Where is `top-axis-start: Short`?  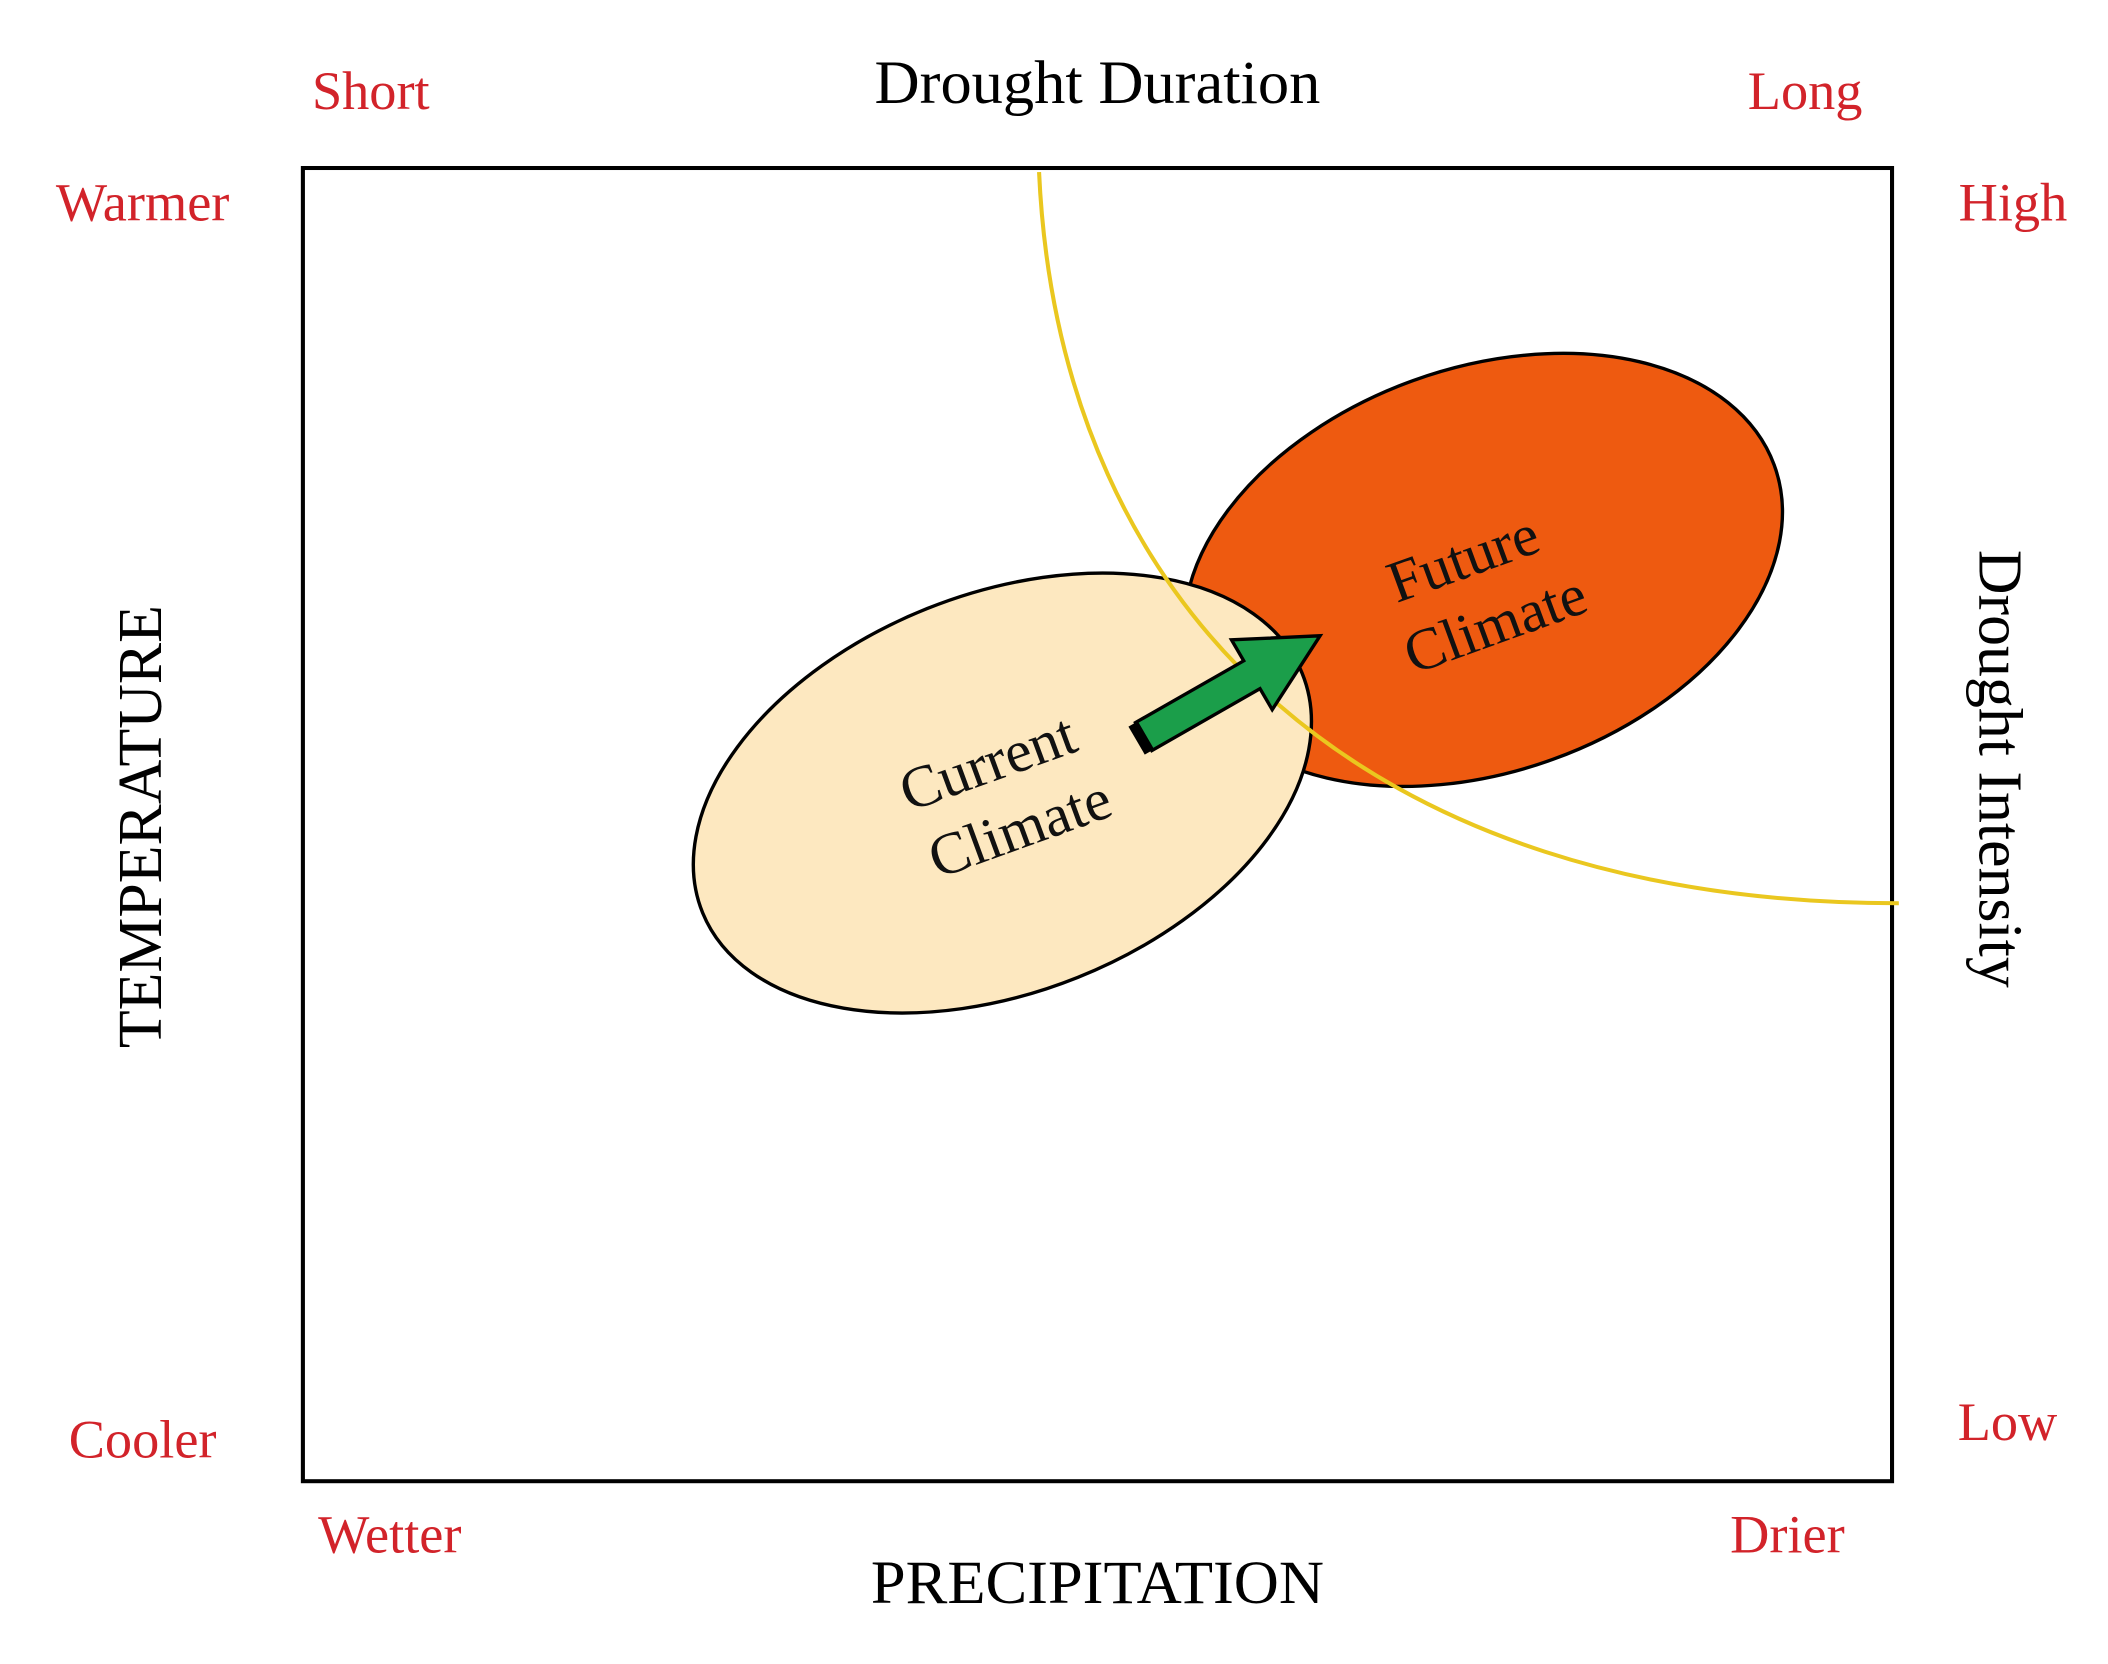 top-axis-start: Short is located at coordinates (371, 91).